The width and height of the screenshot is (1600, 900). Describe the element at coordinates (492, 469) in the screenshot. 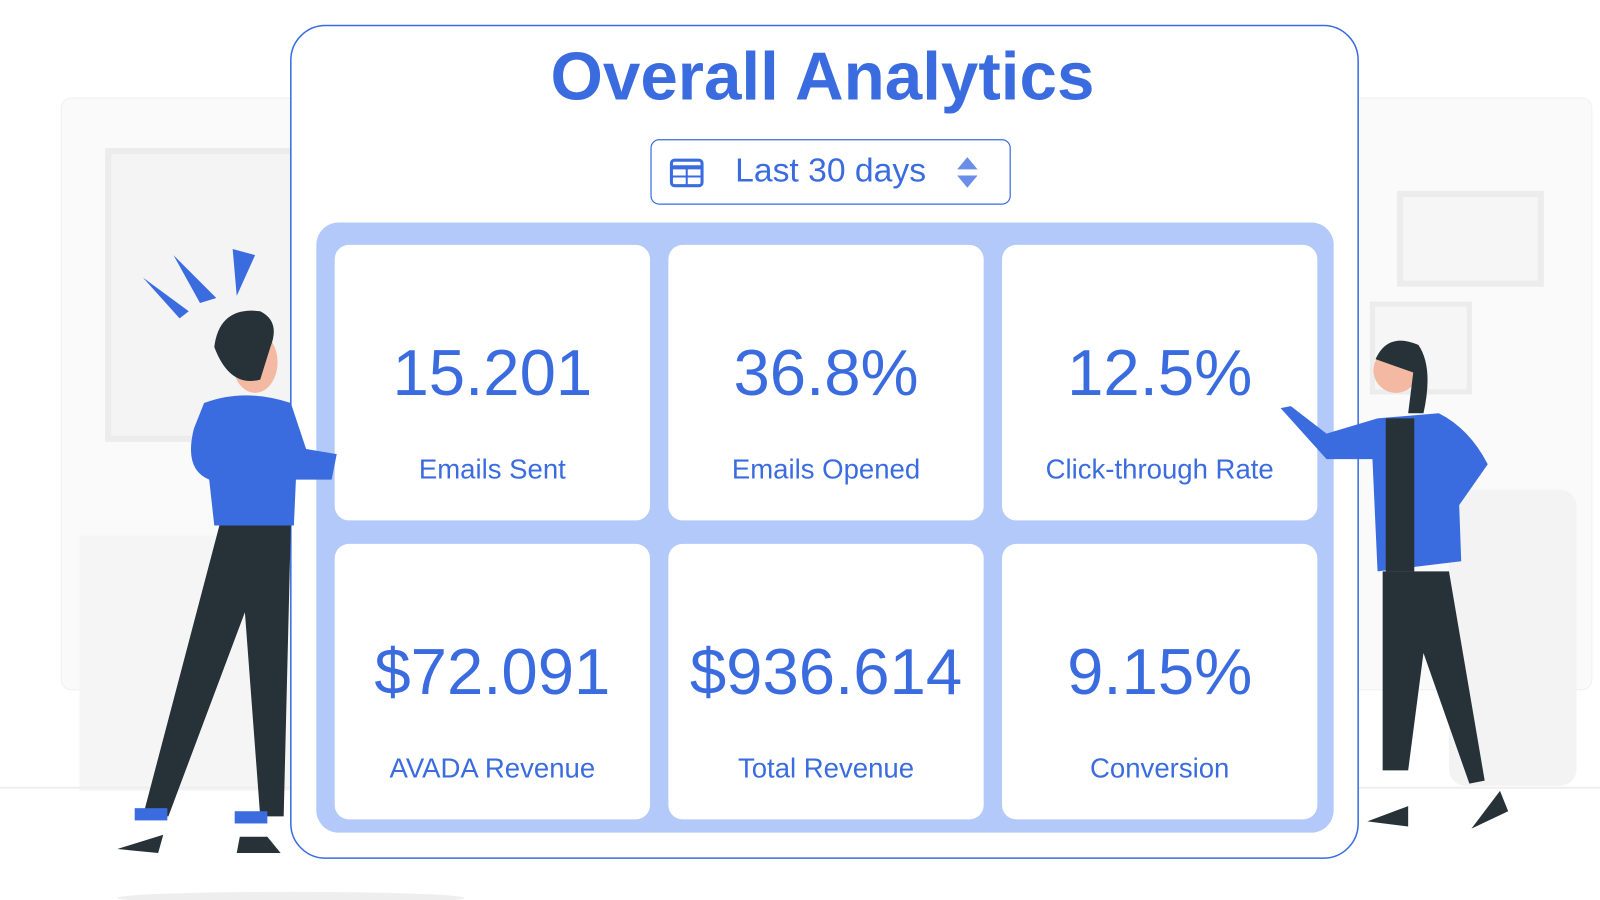

I see `stat-label: Emails Sent` at that location.